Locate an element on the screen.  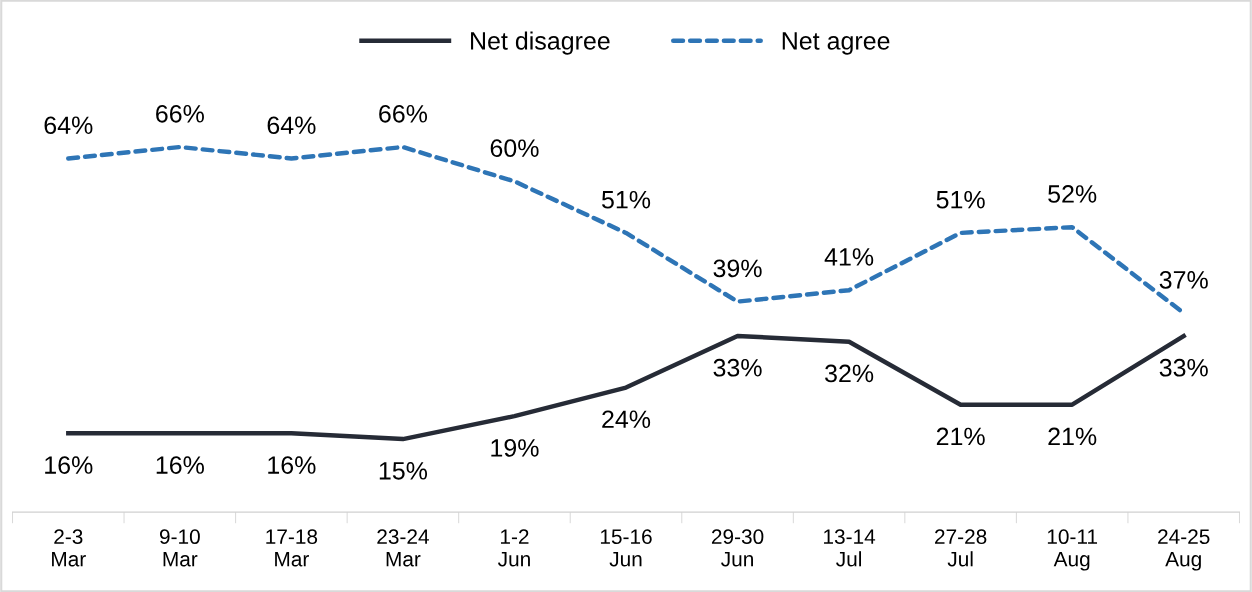
data-label: 15% is located at coordinates (403, 471).